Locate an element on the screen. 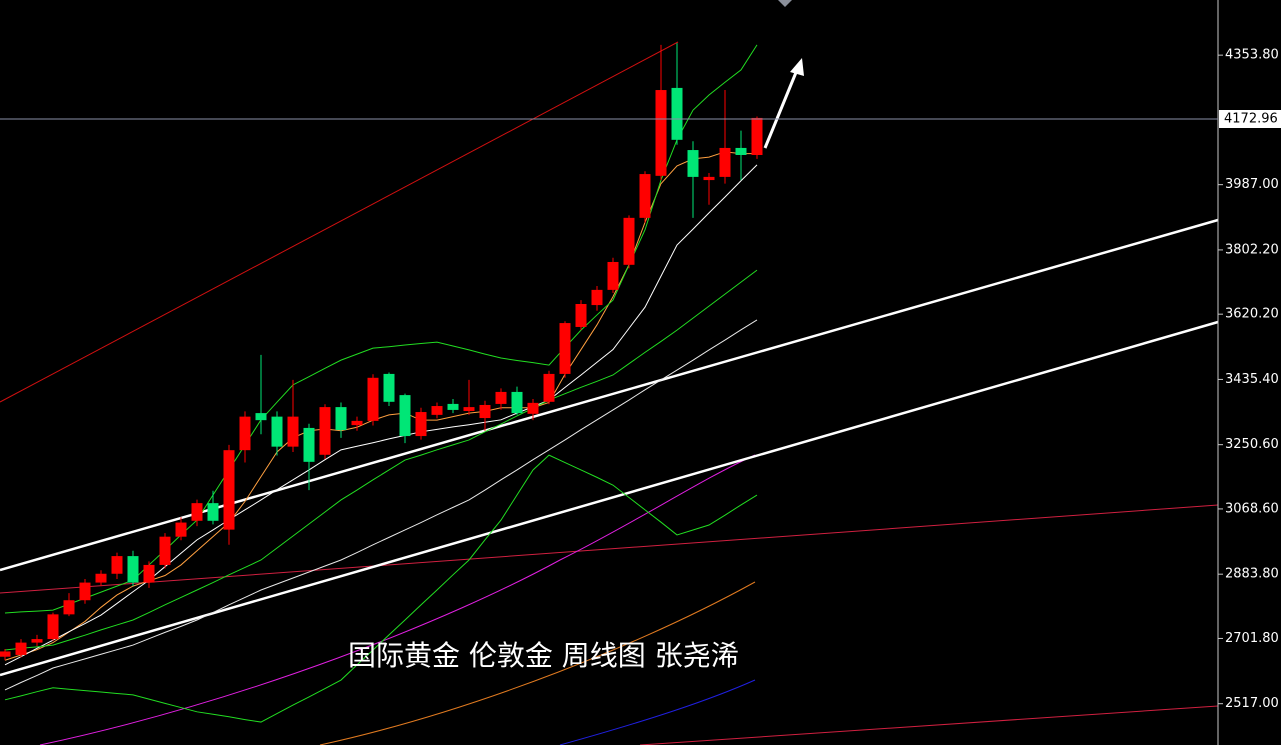  last-price-label: 4172.96 is located at coordinates (1251, 119).